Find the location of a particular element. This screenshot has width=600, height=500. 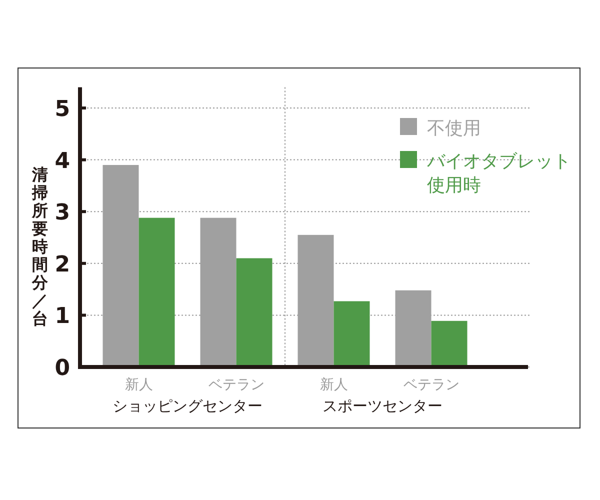

text: ショッピングセンター is located at coordinates (187, 406).